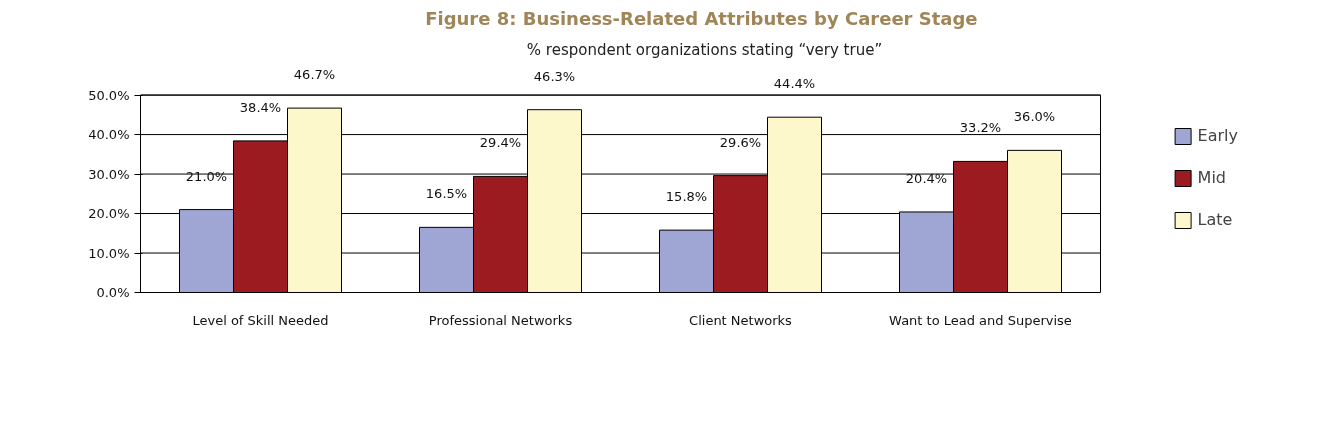 The height and width of the screenshot is (439, 1327). What do you see at coordinates (1211, 177) in the screenshot?
I see `legend-label: Mid` at bounding box center [1211, 177].